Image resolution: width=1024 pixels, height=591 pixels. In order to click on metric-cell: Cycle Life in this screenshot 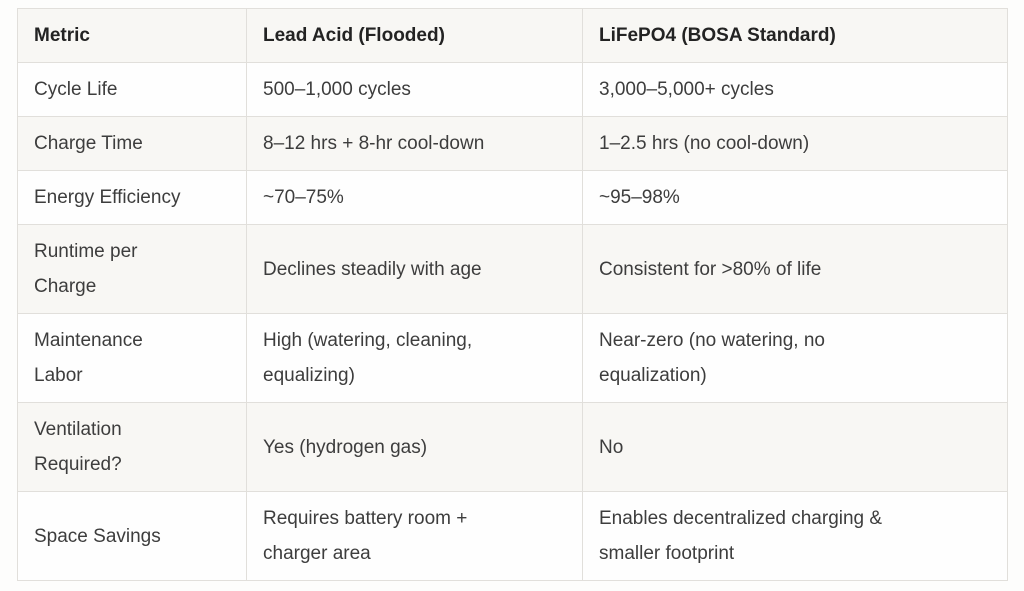, I will do `click(132, 89)`.